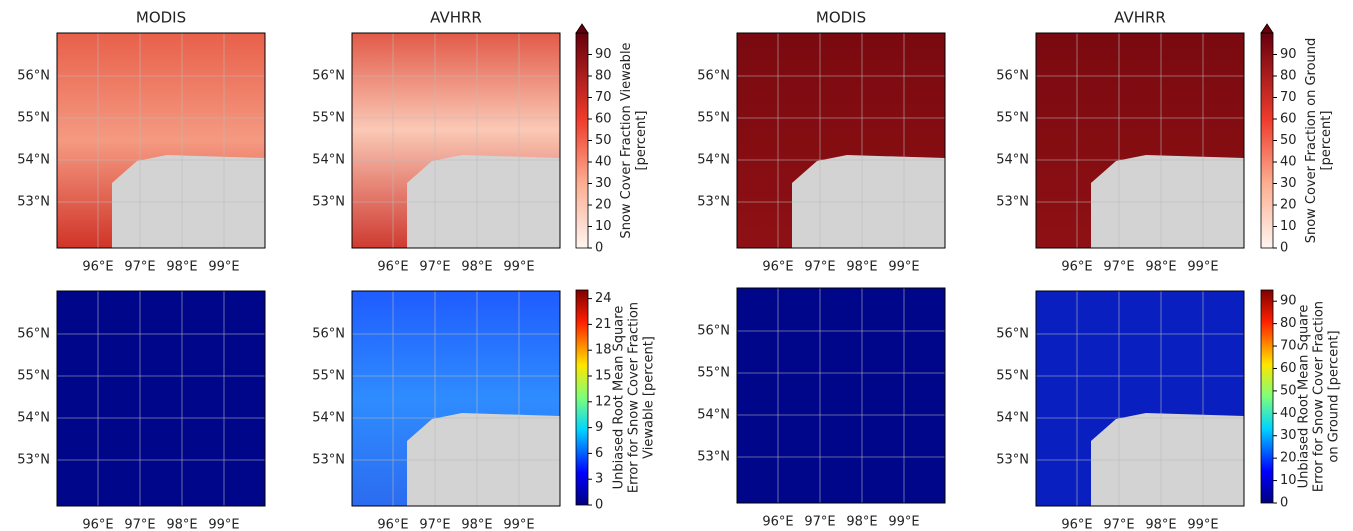 Image resolution: width=1353 pixels, height=531 pixels. Describe the element at coordinates (1288, 54) in the screenshot. I see `colorbar-tick-label: 90` at that location.